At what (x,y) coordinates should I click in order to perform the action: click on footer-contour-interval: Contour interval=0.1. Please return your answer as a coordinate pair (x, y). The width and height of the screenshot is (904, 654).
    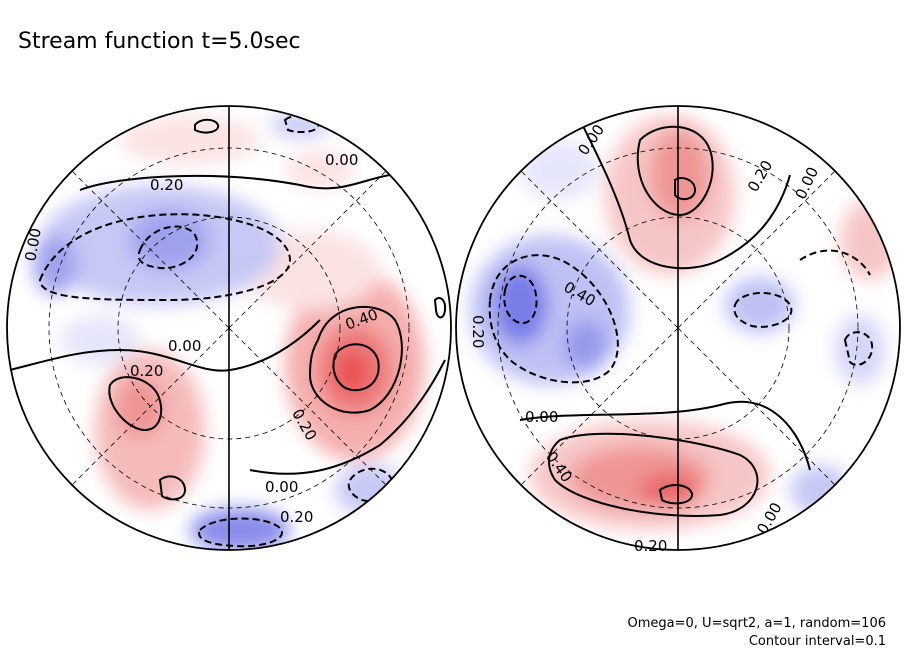
    Looking at the image, I should click on (817, 641).